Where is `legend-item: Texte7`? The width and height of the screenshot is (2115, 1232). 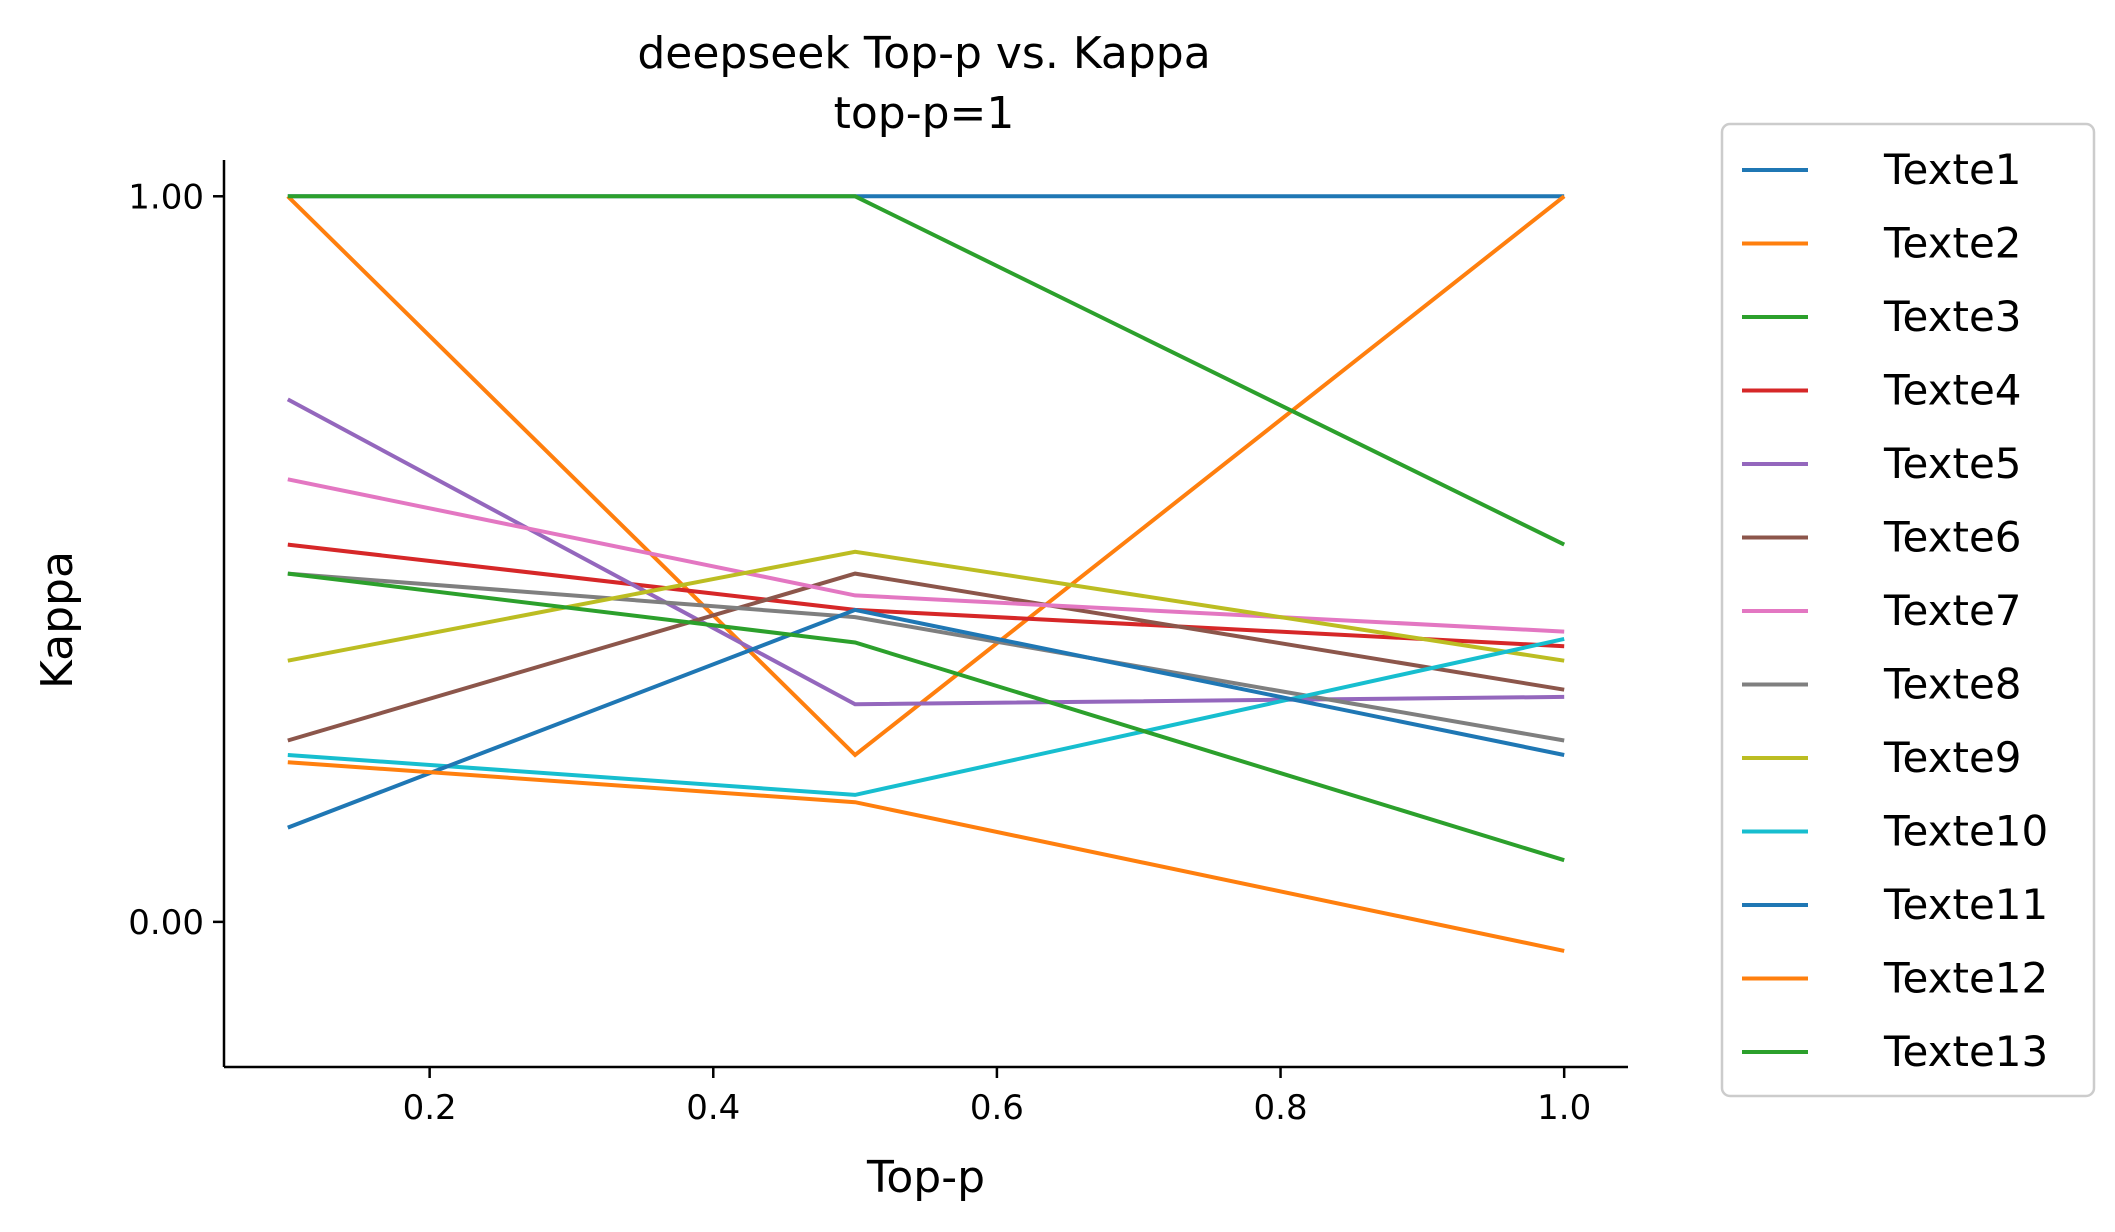
legend-item: Texte7 is located at coordinates (1882, 610).